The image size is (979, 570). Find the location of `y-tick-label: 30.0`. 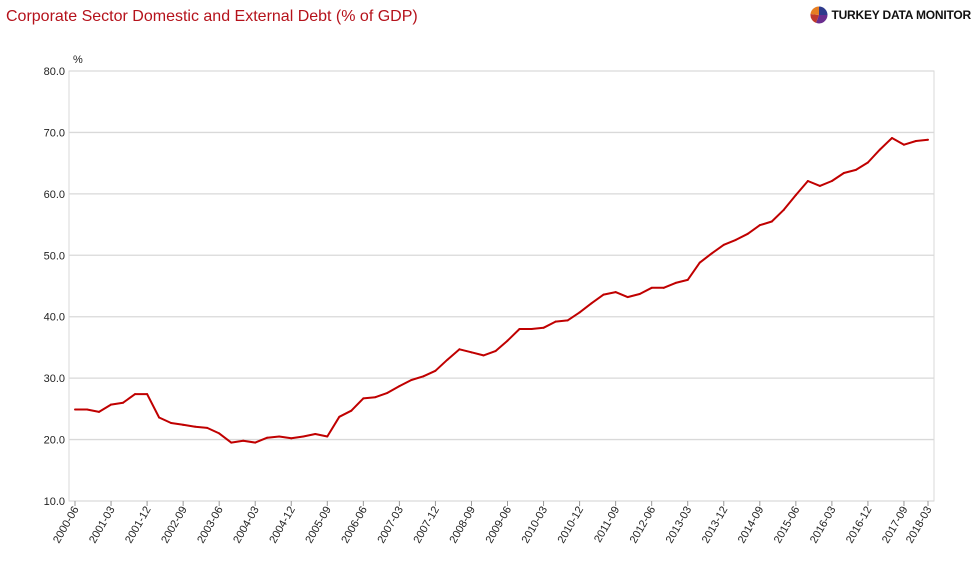

y-tick-label: 30.0 is located at coordinates (54, 379).